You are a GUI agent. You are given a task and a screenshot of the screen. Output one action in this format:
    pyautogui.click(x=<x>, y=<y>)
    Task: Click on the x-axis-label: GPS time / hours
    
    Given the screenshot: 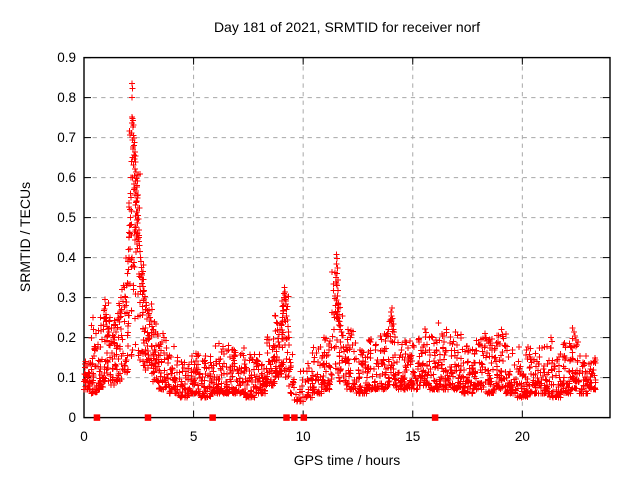 What is the action you would take?
    pyautogui.click(x=347, y=460)
    